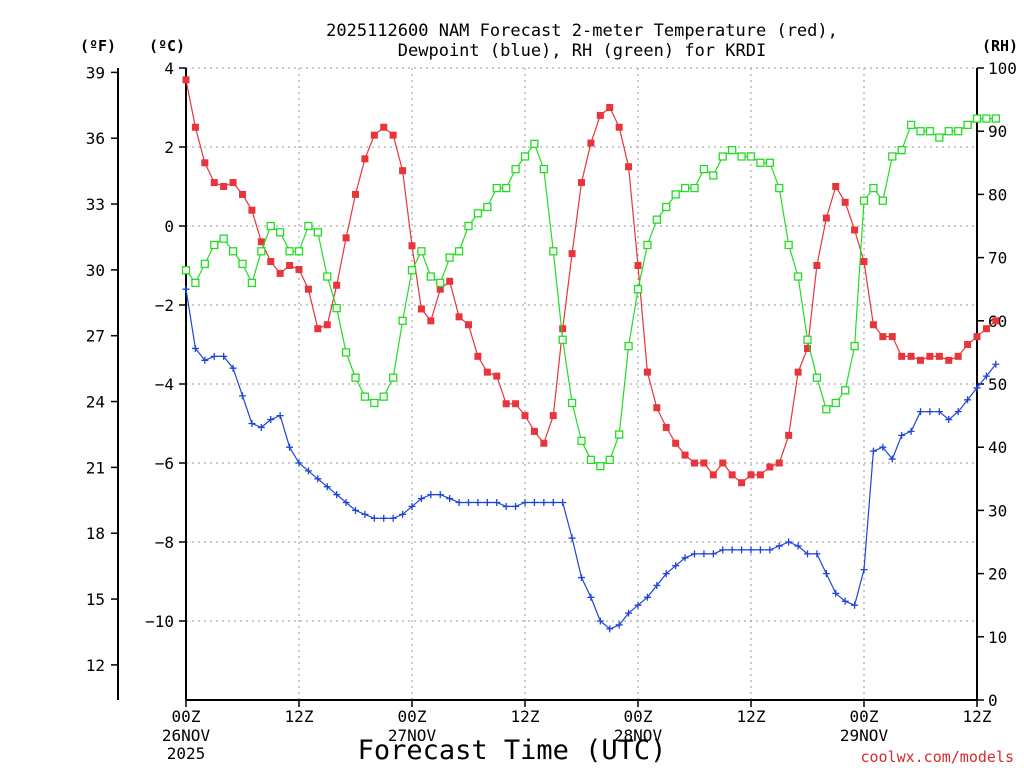 The image size is (1024, 768). Describe the element at coordinates (167, 46) in the screenshot. I see `unit-label-celsius: (ºC)` at that location.